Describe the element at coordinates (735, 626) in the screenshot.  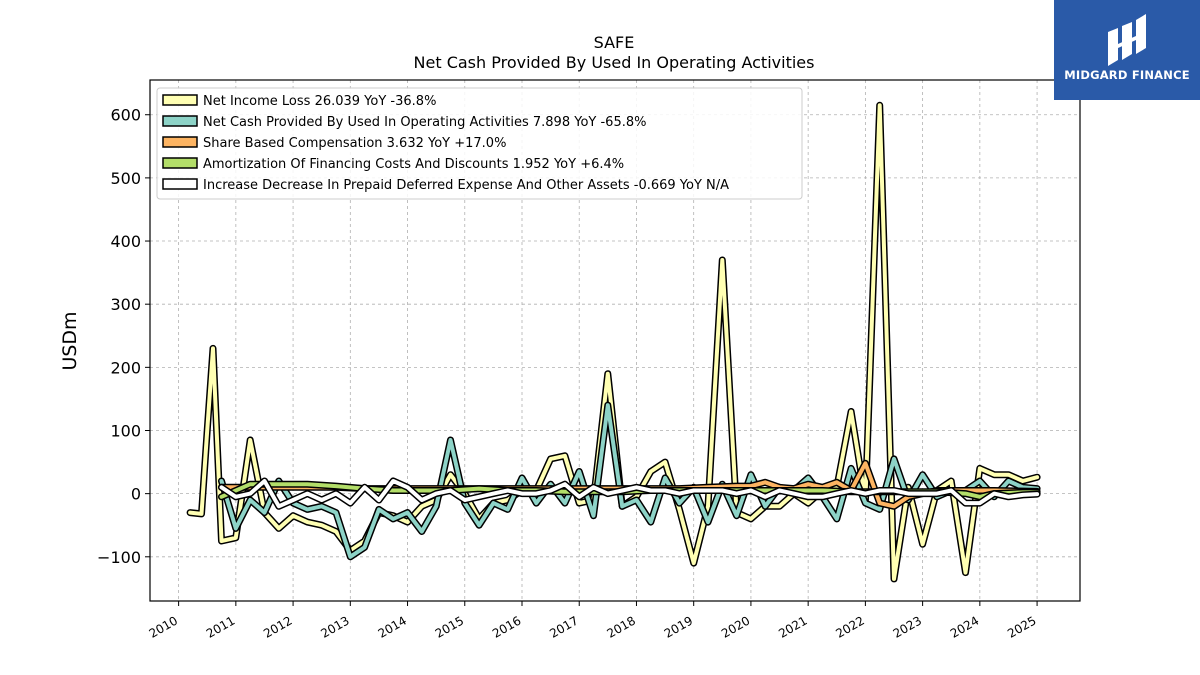
I see `x-tick-label: 2020` at that location.